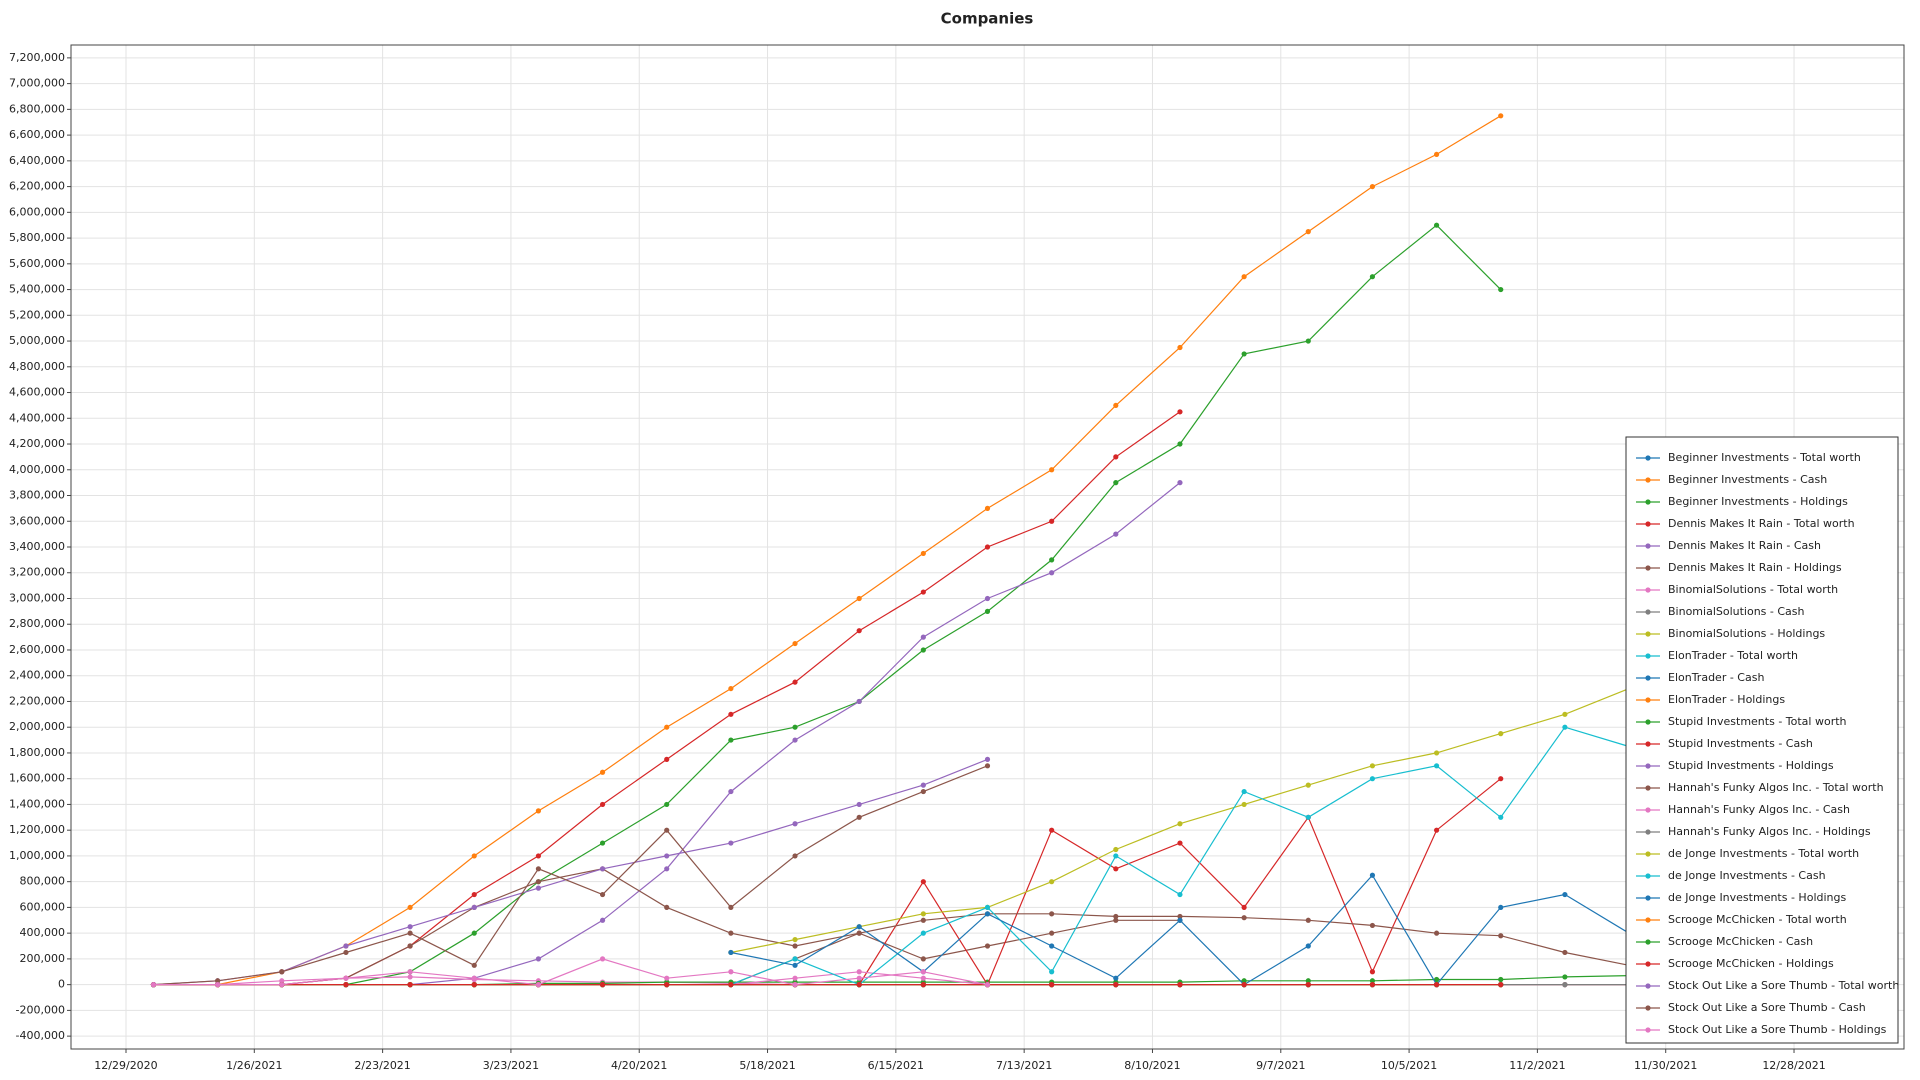 The width and height of the screenshot is (1920, 1080). What do you see at coordinates (40, 1035) in the screenshot?
I see `y-tick-label: -400,000` at bounding box center [40, 1035].